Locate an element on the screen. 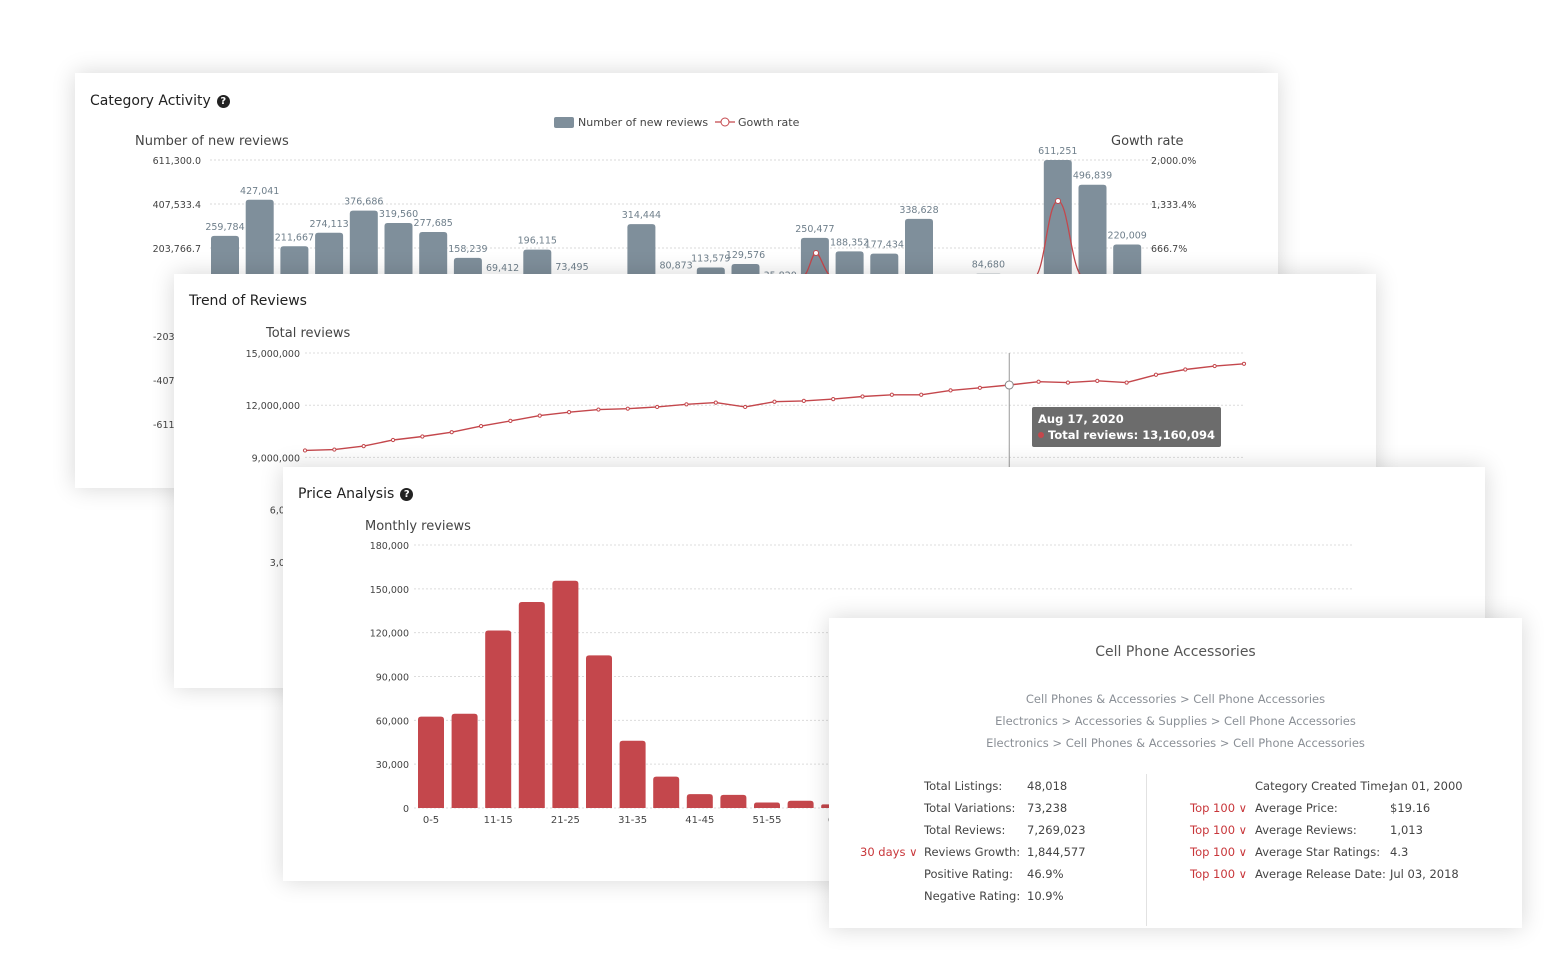 This screenshot has height=960, width=1560. data-label: 496,839 is located at coordinates (1092, 176).